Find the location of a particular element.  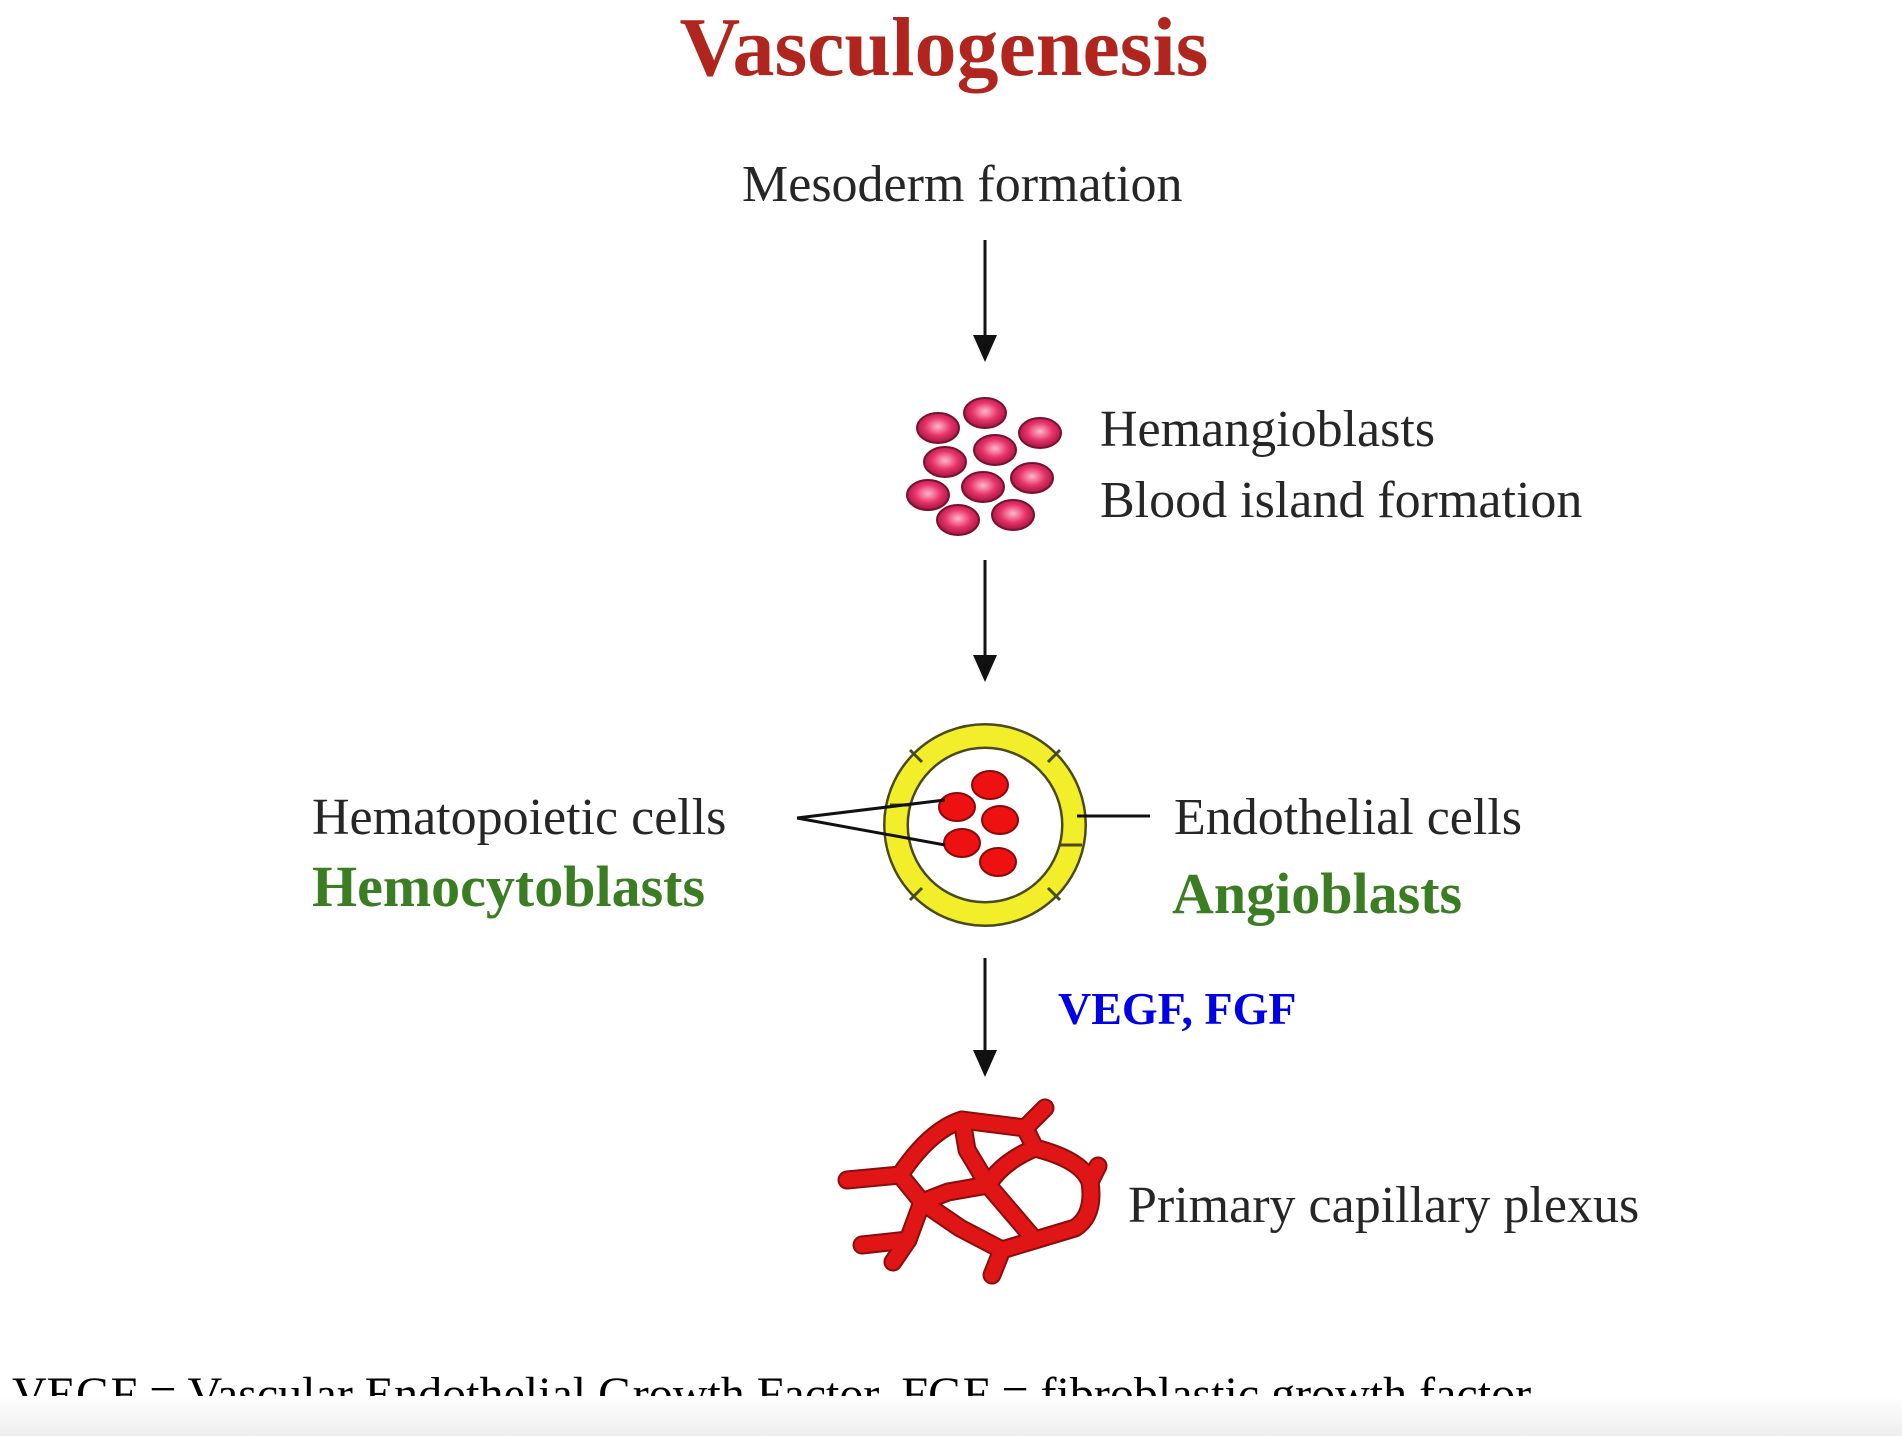

label-hemangioblasts: Hemangioblasts is located at coordinates (1267, 429).